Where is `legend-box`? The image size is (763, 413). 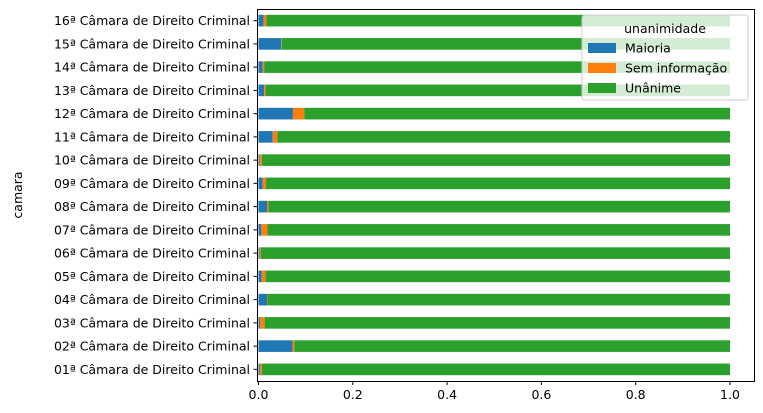 legend-box is located at coordinates (665, 57).